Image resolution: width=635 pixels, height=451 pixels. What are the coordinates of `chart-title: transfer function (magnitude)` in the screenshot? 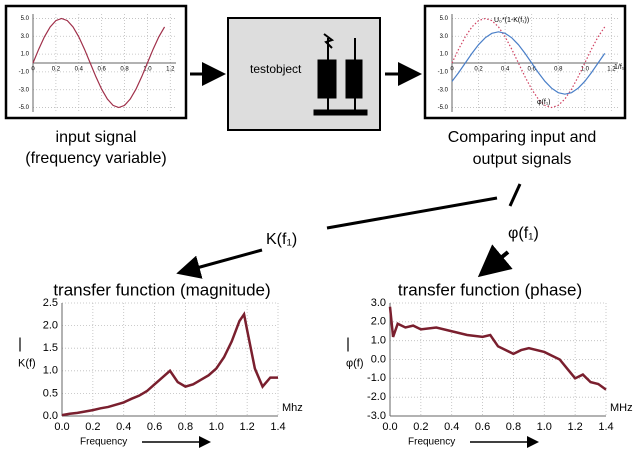 It's located at (161, 289).